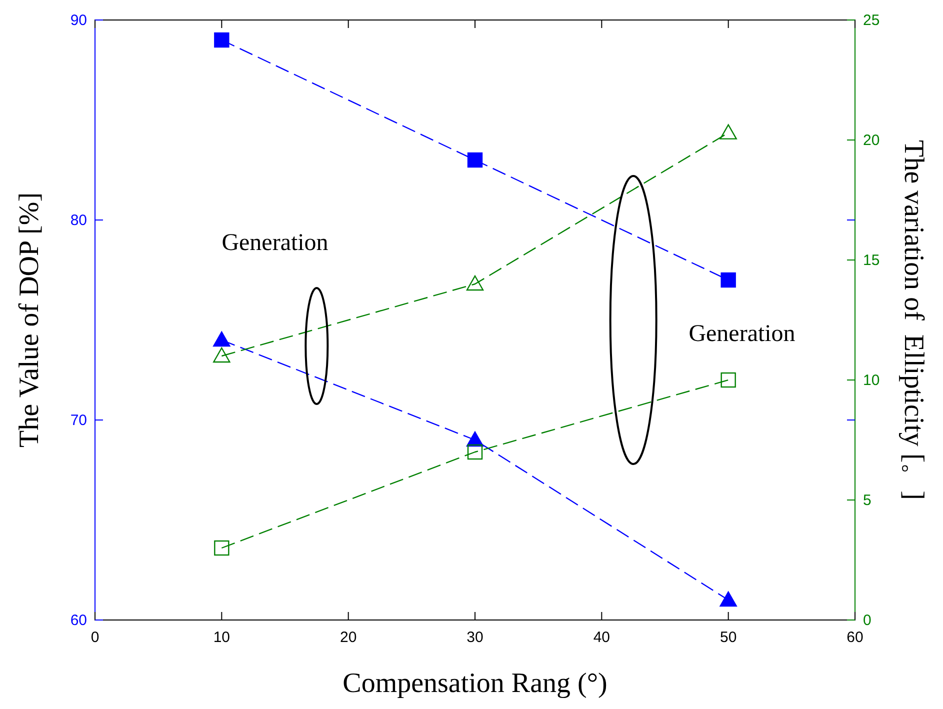 The image size is (943, 709). I want to click on y-tick-label: 70, so click(78, 420).